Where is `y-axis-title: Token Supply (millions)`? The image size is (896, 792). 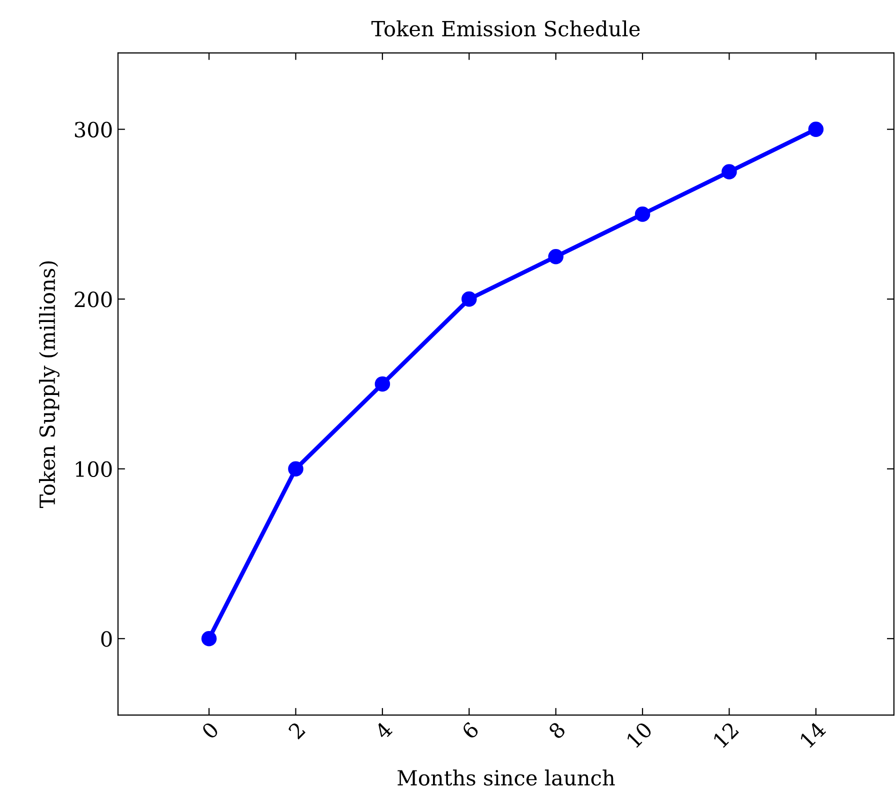 y-axis-title: Token Supply (millions) is located at coordinates (49, 384).